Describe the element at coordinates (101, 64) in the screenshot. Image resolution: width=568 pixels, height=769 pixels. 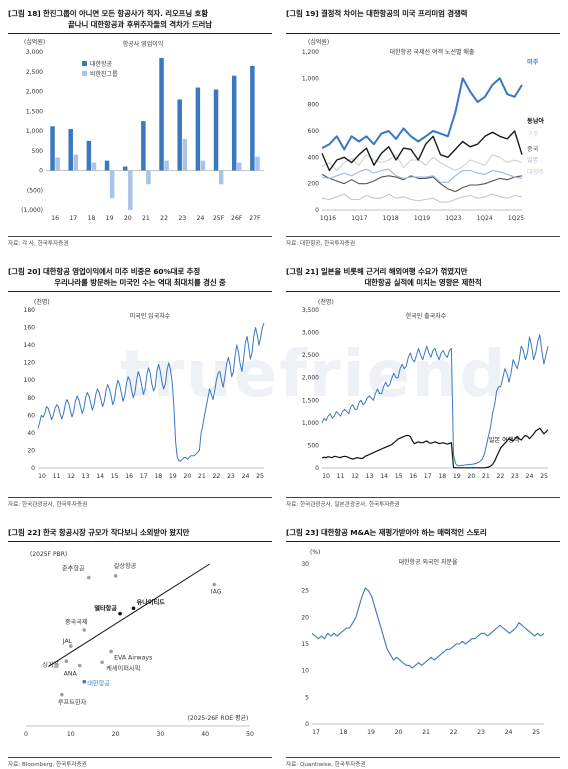
I see `legend-label: 대한항공` at that location.